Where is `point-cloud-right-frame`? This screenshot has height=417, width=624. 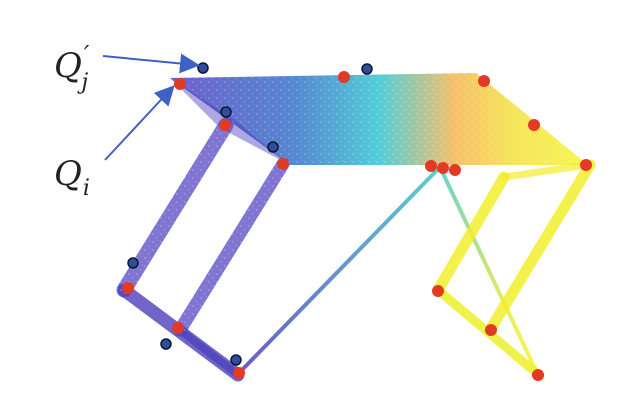 point-cloud-right-frame is located at coordinates (514, 270).